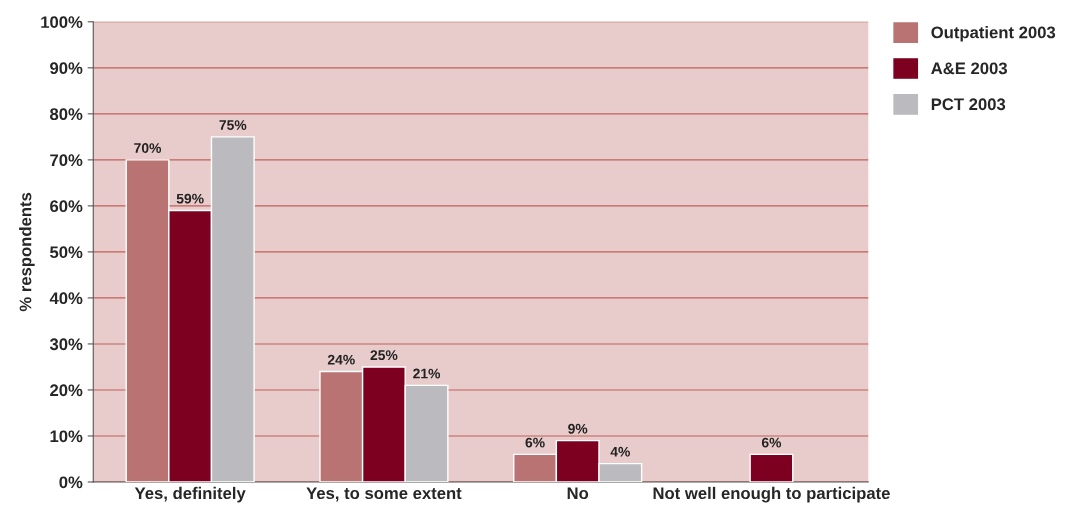 This screenshot has height=532, width=1072. What do you see at coordinates (66, 68) in the screenshot?
I see `y-tick-label: 90%` at bounding box center [66, 68].